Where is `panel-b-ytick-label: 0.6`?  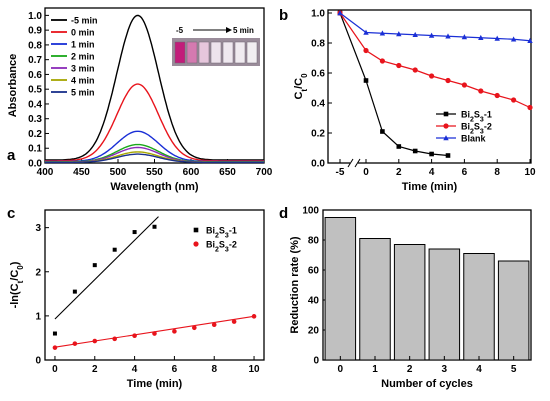
panel-b-ytick-label: 0.6 is located at coordinates (318, 74).